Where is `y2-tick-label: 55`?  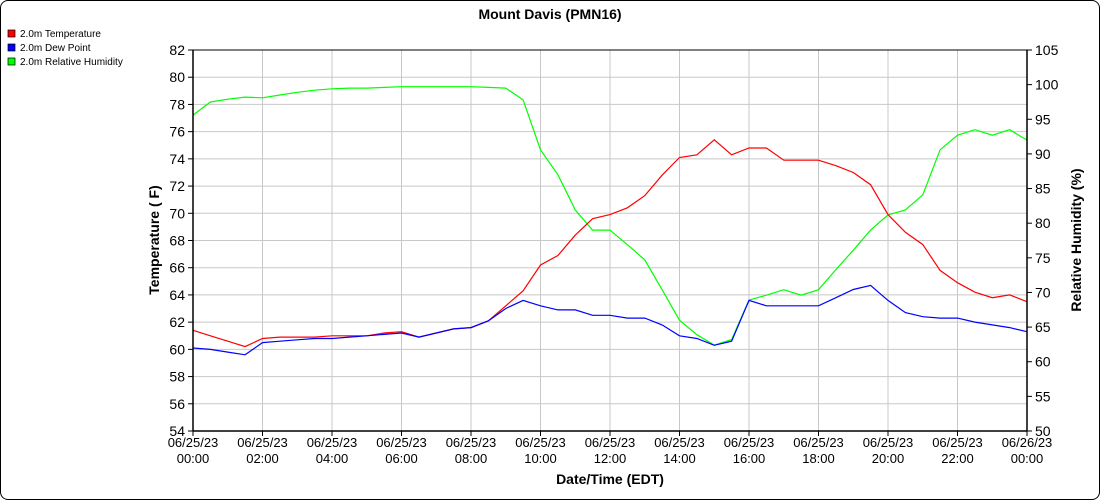 y2-tick-label: 55 is located at coordinates (1043, 396).